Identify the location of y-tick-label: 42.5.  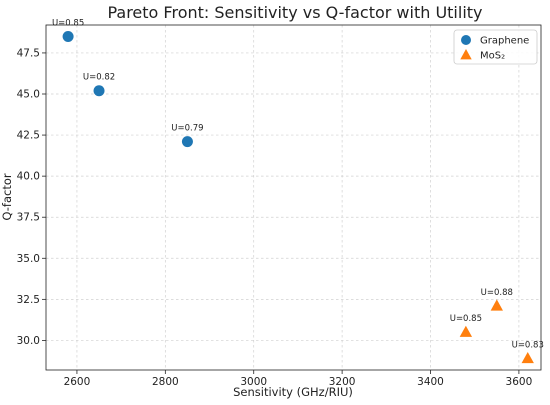
(28, 136).